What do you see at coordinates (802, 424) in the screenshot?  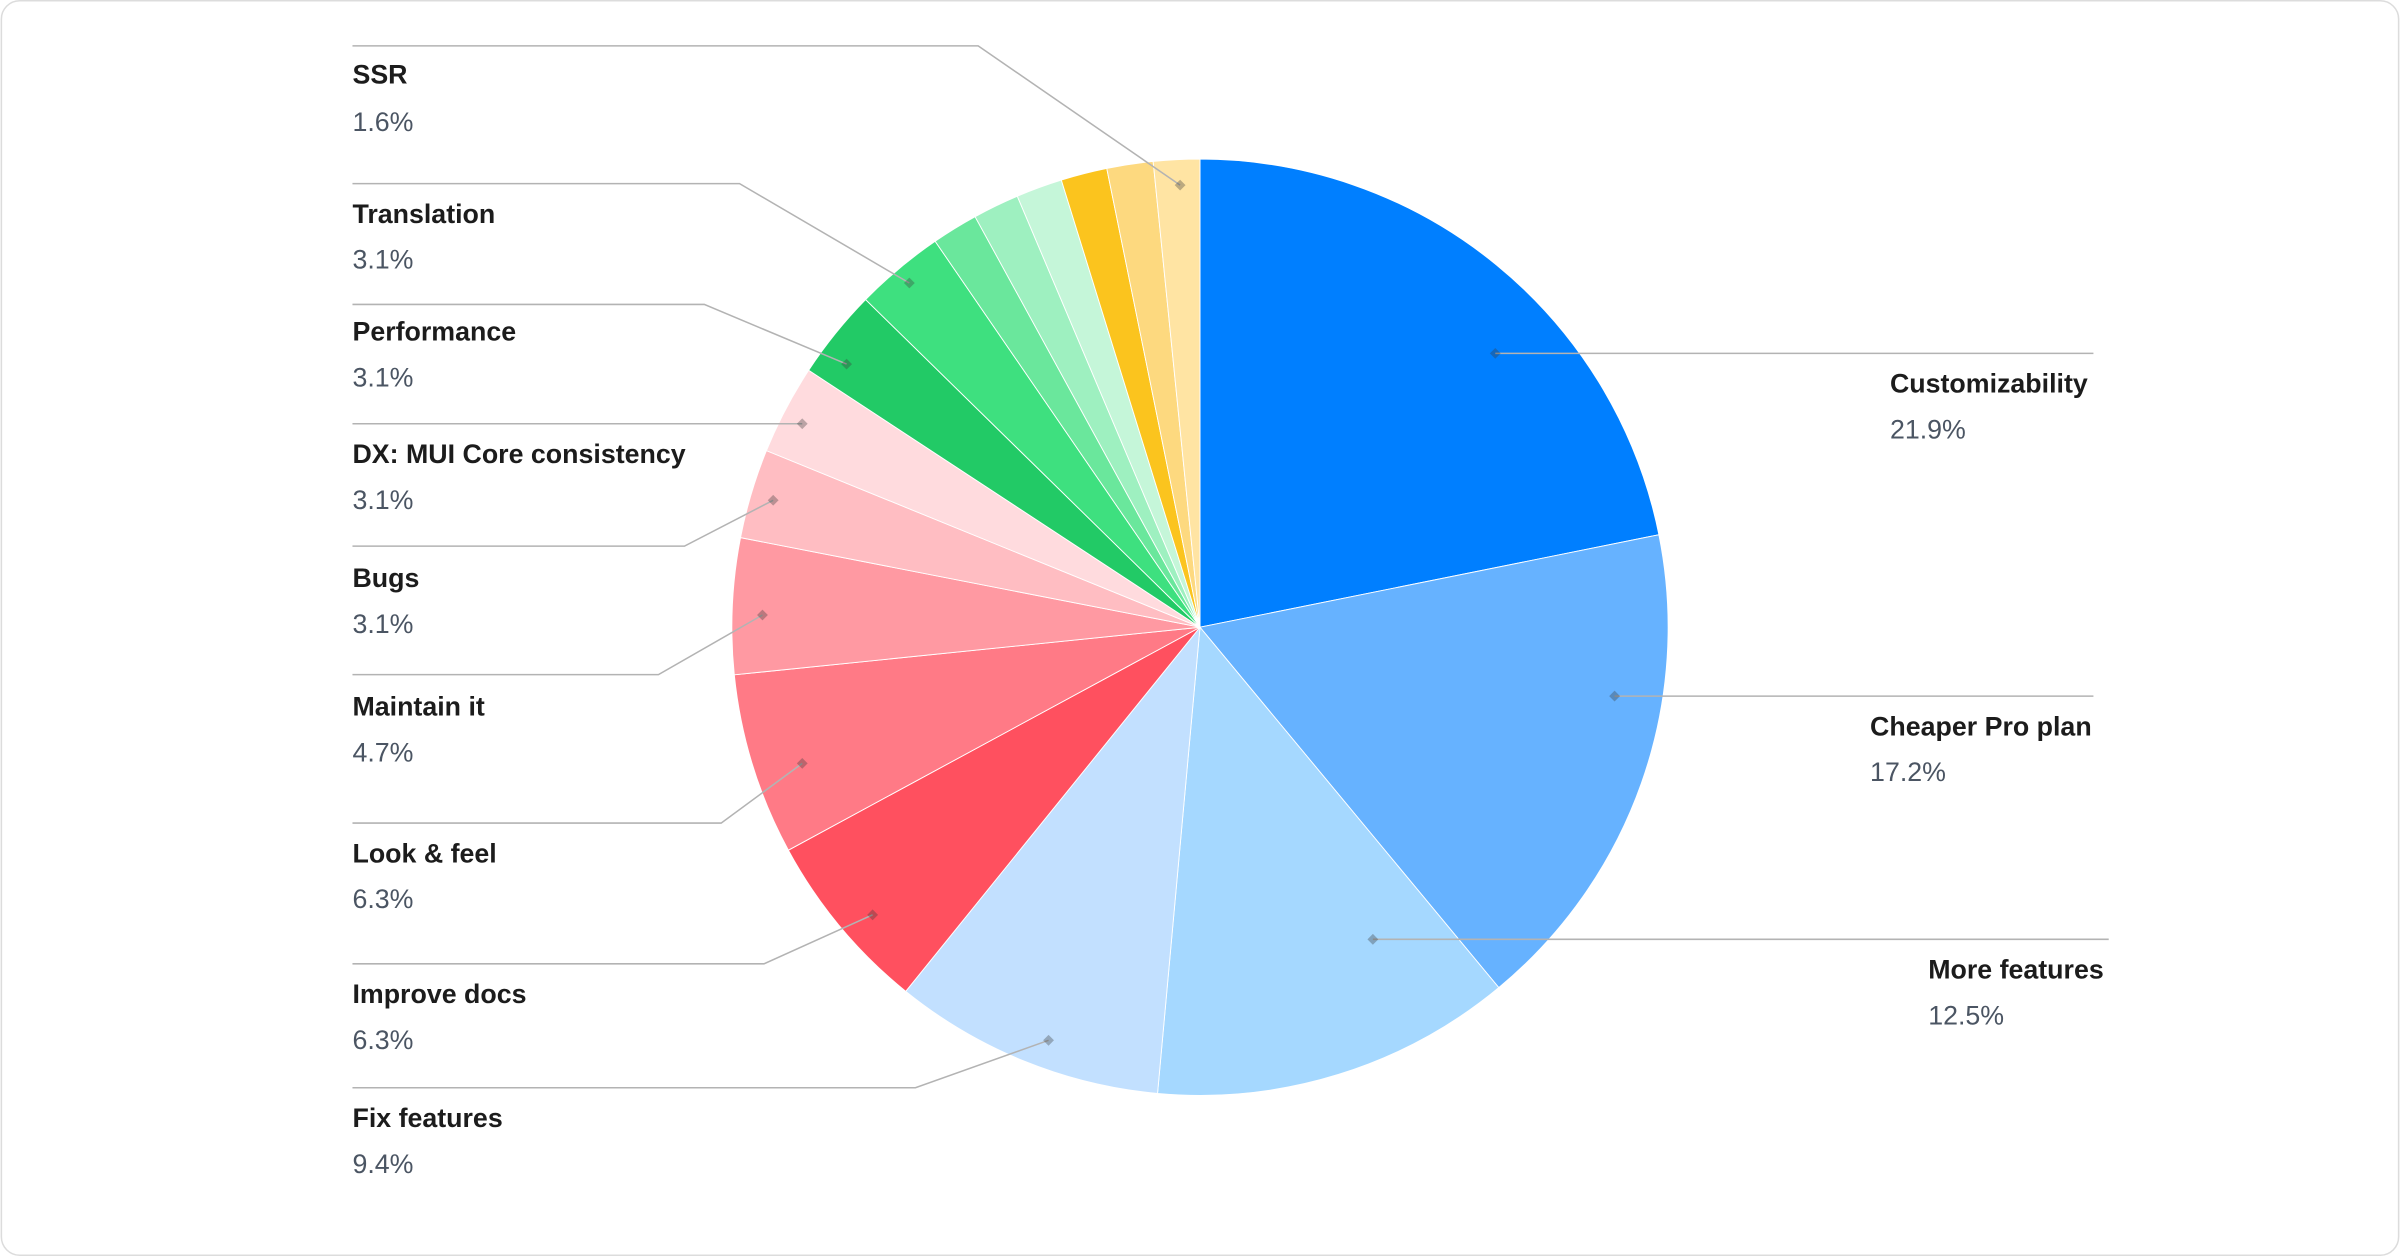 I see `leader-dot-dx-mui-core-consistency` at bounding box center [802, 424].